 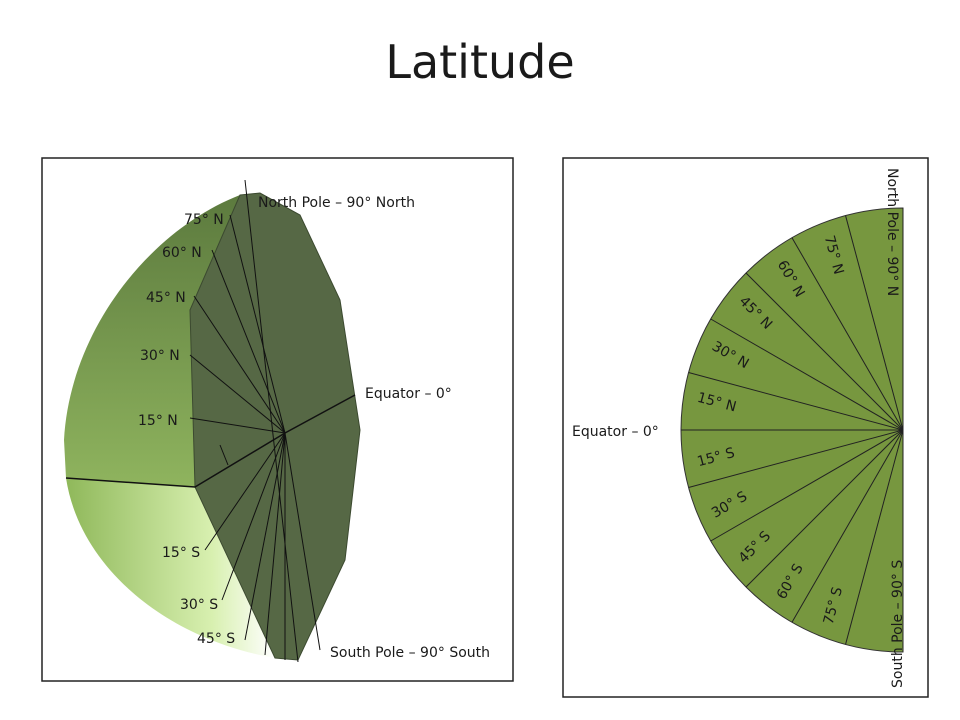 What do you see at coordinates (158, 421) in the screenshot?
I see `latitude-label: 15° N` at bounding box center [158, 421].